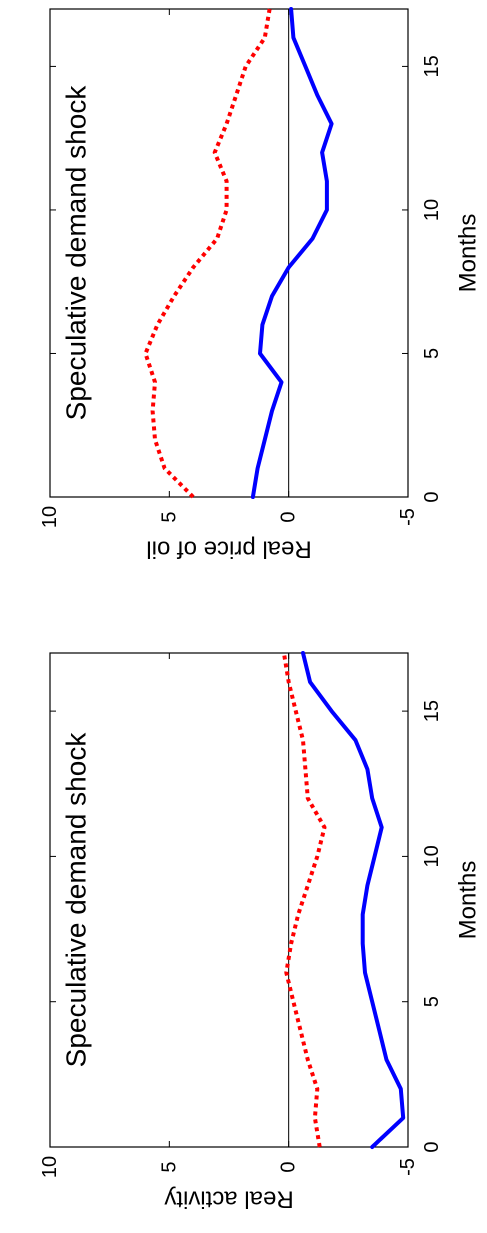 The image size is (487, 1233). I want to click on y-axis-label: Real price of oil, so click(228, 549).